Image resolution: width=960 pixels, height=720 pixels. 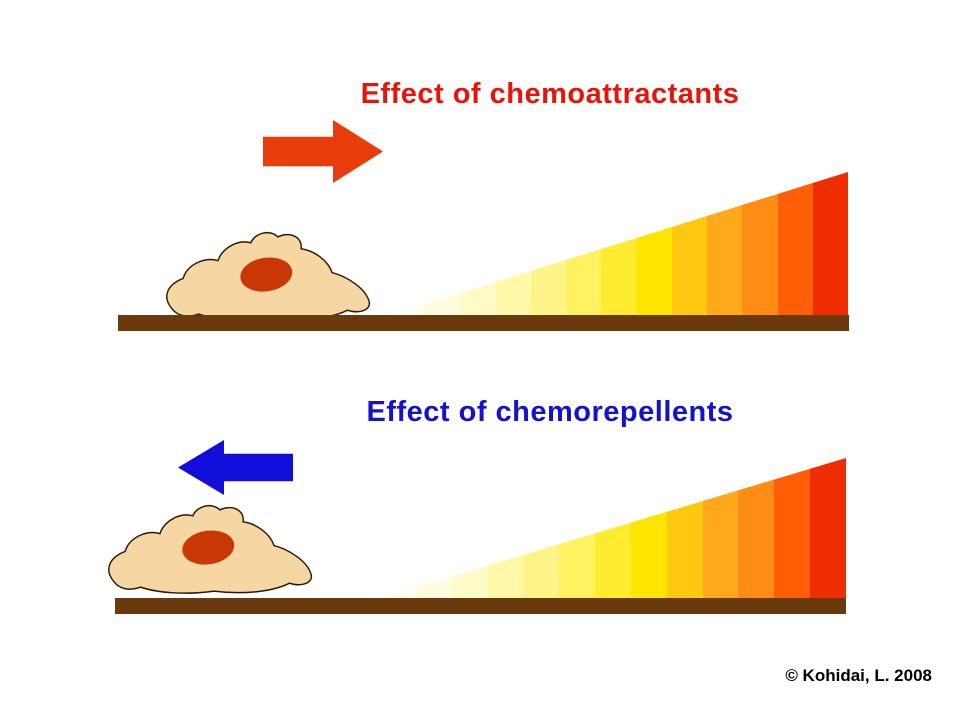 I want to click on left-arrow-shape, so click(x=235, y=467).